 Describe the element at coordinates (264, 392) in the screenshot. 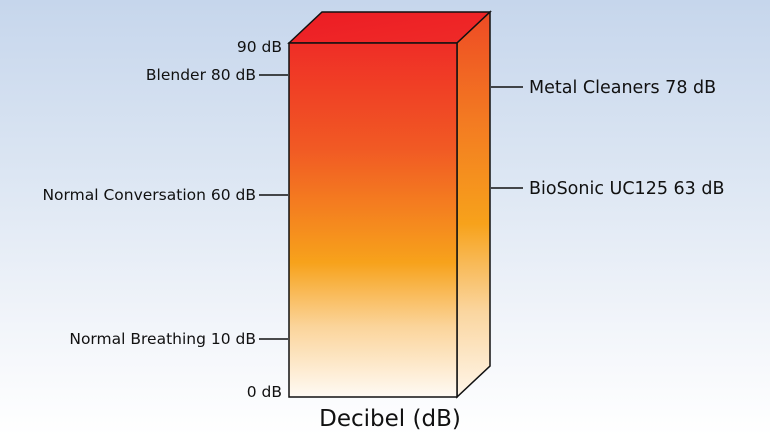

I see `scale-min-label: 0 dB` at that location.